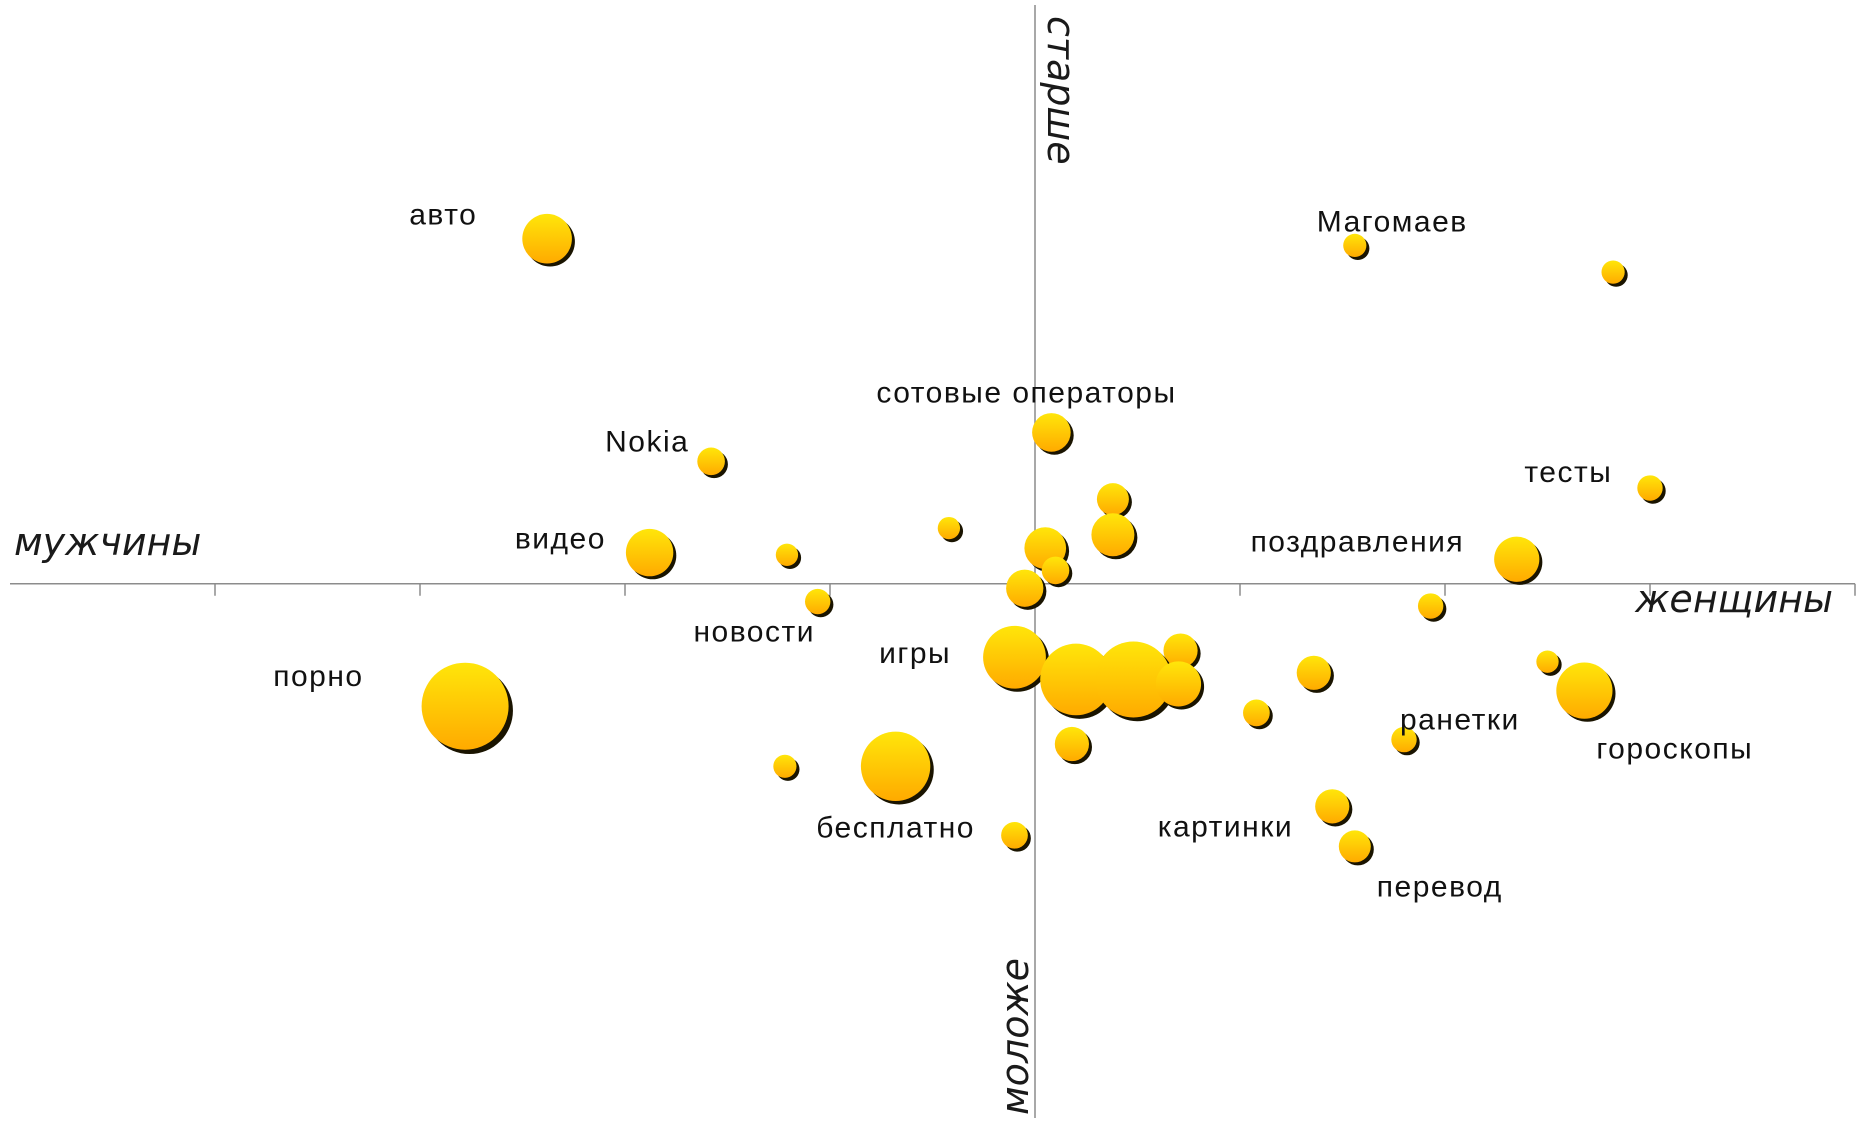 Image resolution: width=1865 pixels, height=1124 pixels. Describe the element at coordinates (1225, 826) in the screenshot. I see `bubble-label: картинки` at that location.